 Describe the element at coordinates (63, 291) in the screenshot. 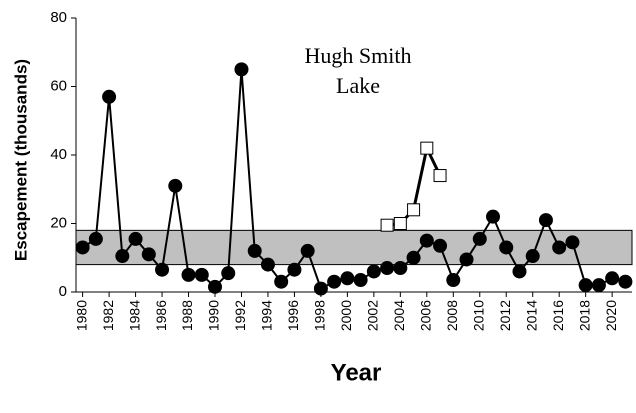

I see `y-tick-label: 0` at that location.